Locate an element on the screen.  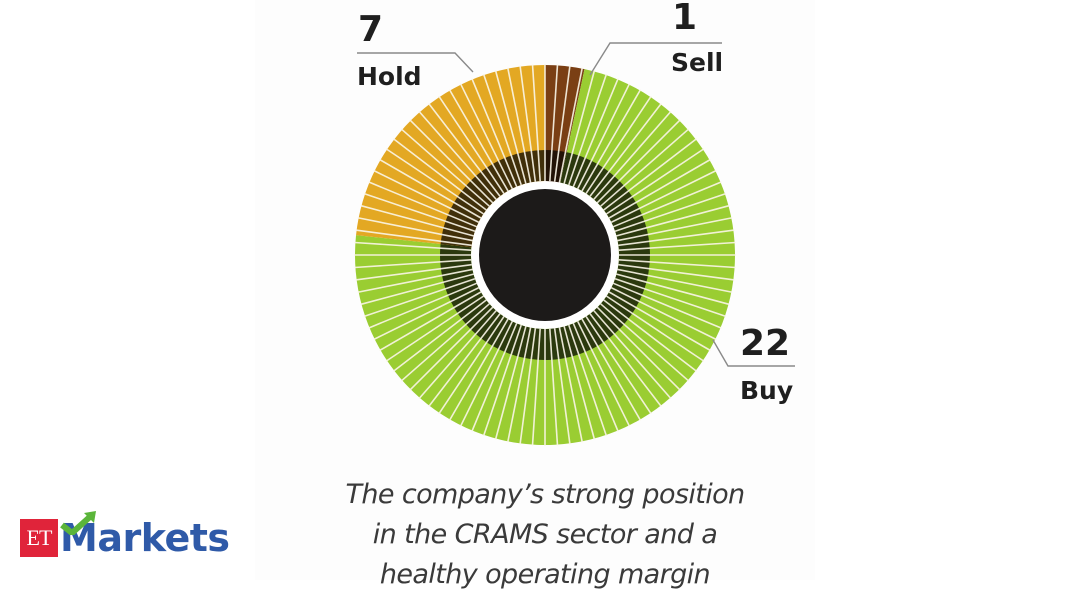
hold-count: 7 is located at coordinates (371, 29).